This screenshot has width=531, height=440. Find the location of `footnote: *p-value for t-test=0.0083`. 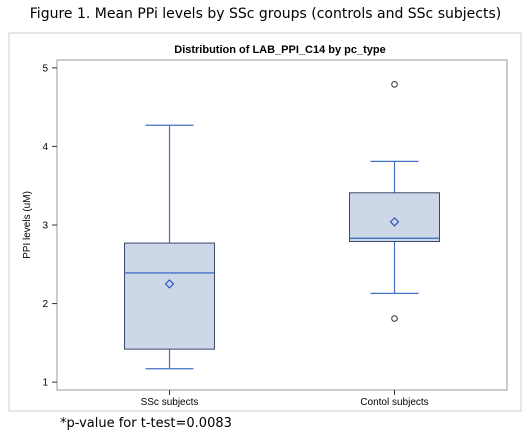

footnote: *p-value for t-test=0.0083 is located at coordinates (146, 423).